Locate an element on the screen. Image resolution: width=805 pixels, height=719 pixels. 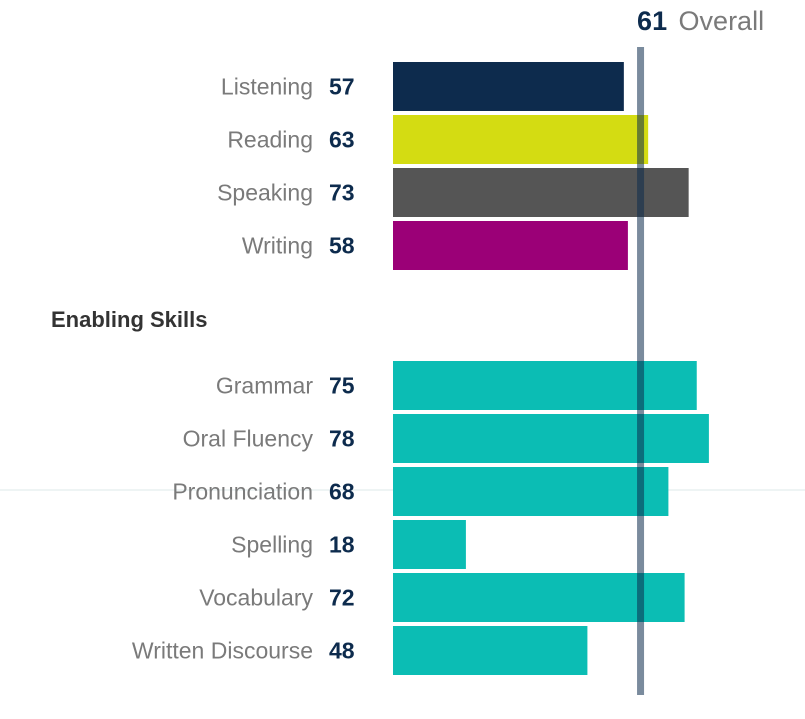
overall-value: 61 is located at coordinates (652, 21).